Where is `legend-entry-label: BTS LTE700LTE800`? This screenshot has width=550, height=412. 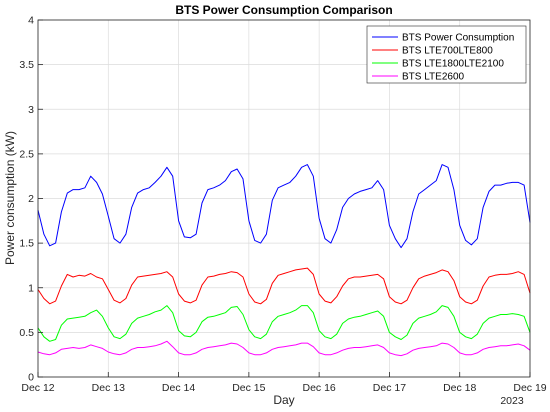 legend-entry-label: BTS LTE700LTE800 is located at coordinates (447, 51).